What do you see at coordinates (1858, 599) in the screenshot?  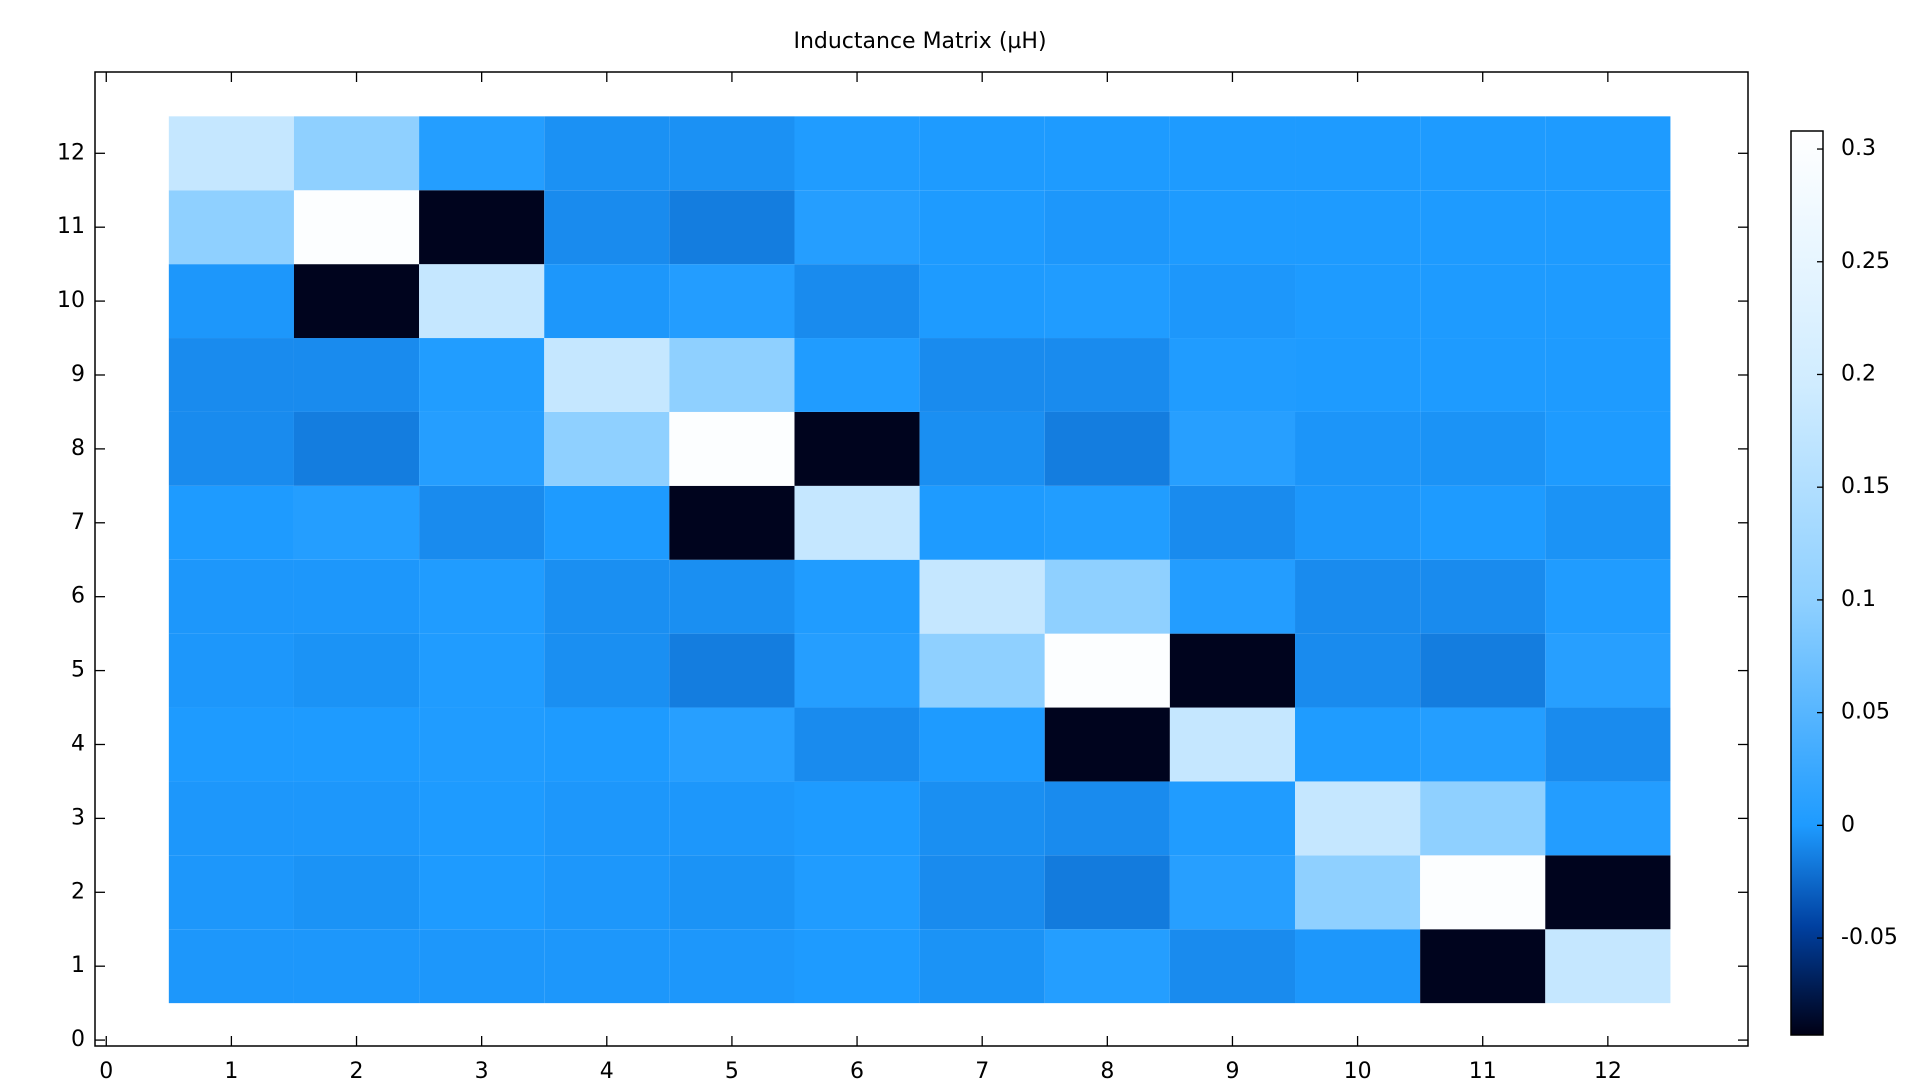 I see `colorbar-tick-label: 0.1` at bounding box center [1858, 599].